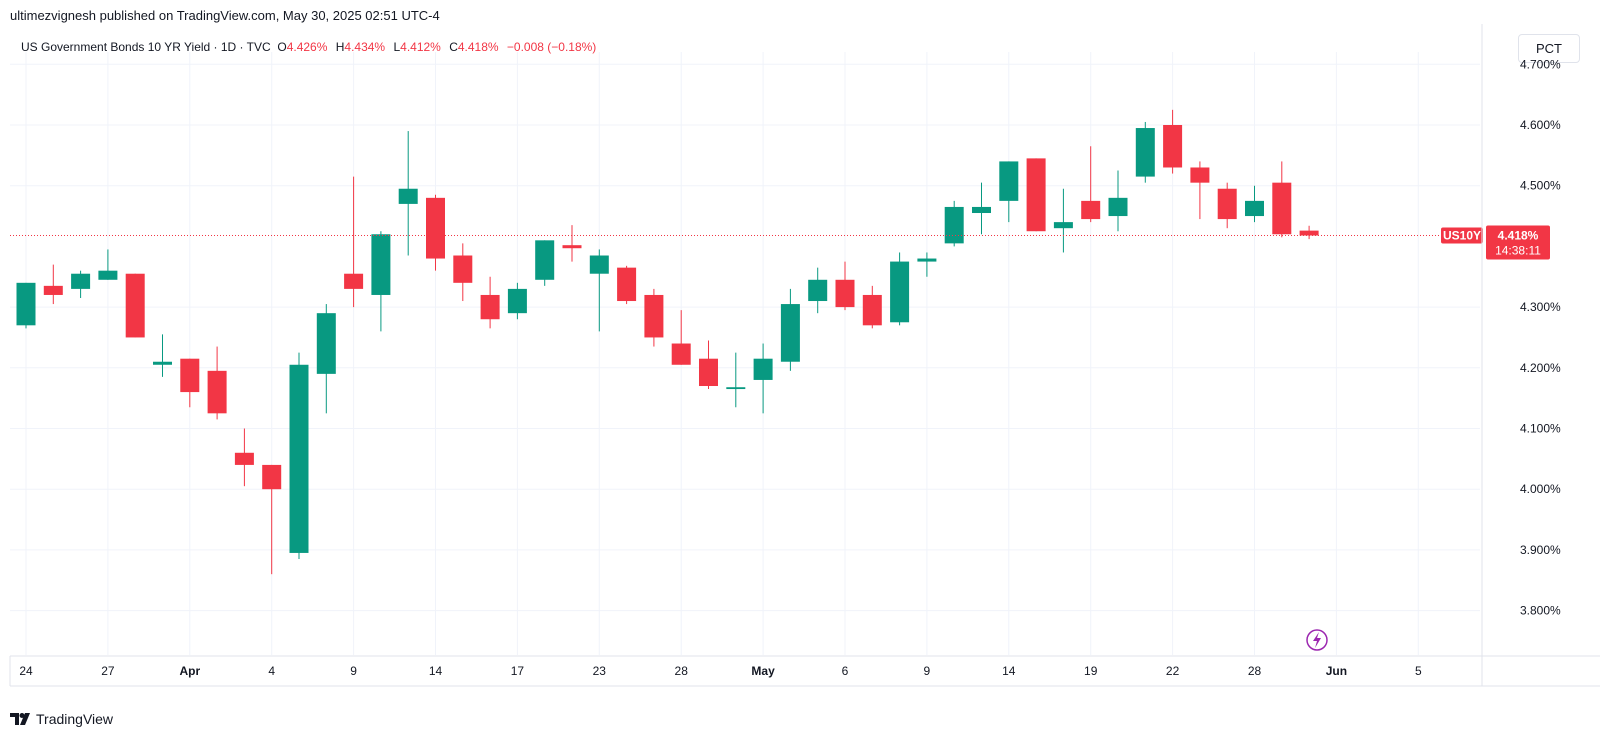 This screenshot has width=1600, height=738. Describe the element at coordinates (1540, 550) in the screenshot. I see `y-tick-label: 3.900%` at that location.